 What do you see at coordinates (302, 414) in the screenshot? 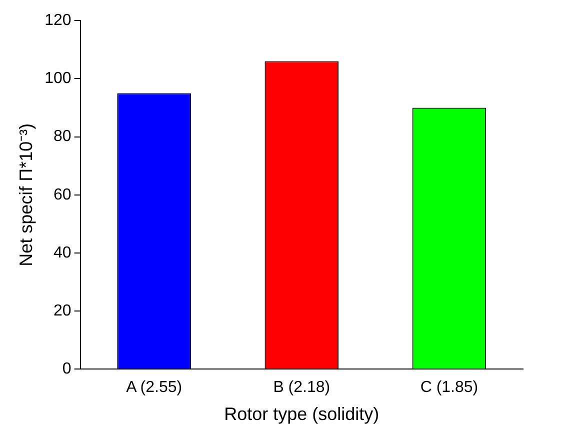
I see `x-axis-title: Rotor type (solidity)` at bounding box center [302, 414].